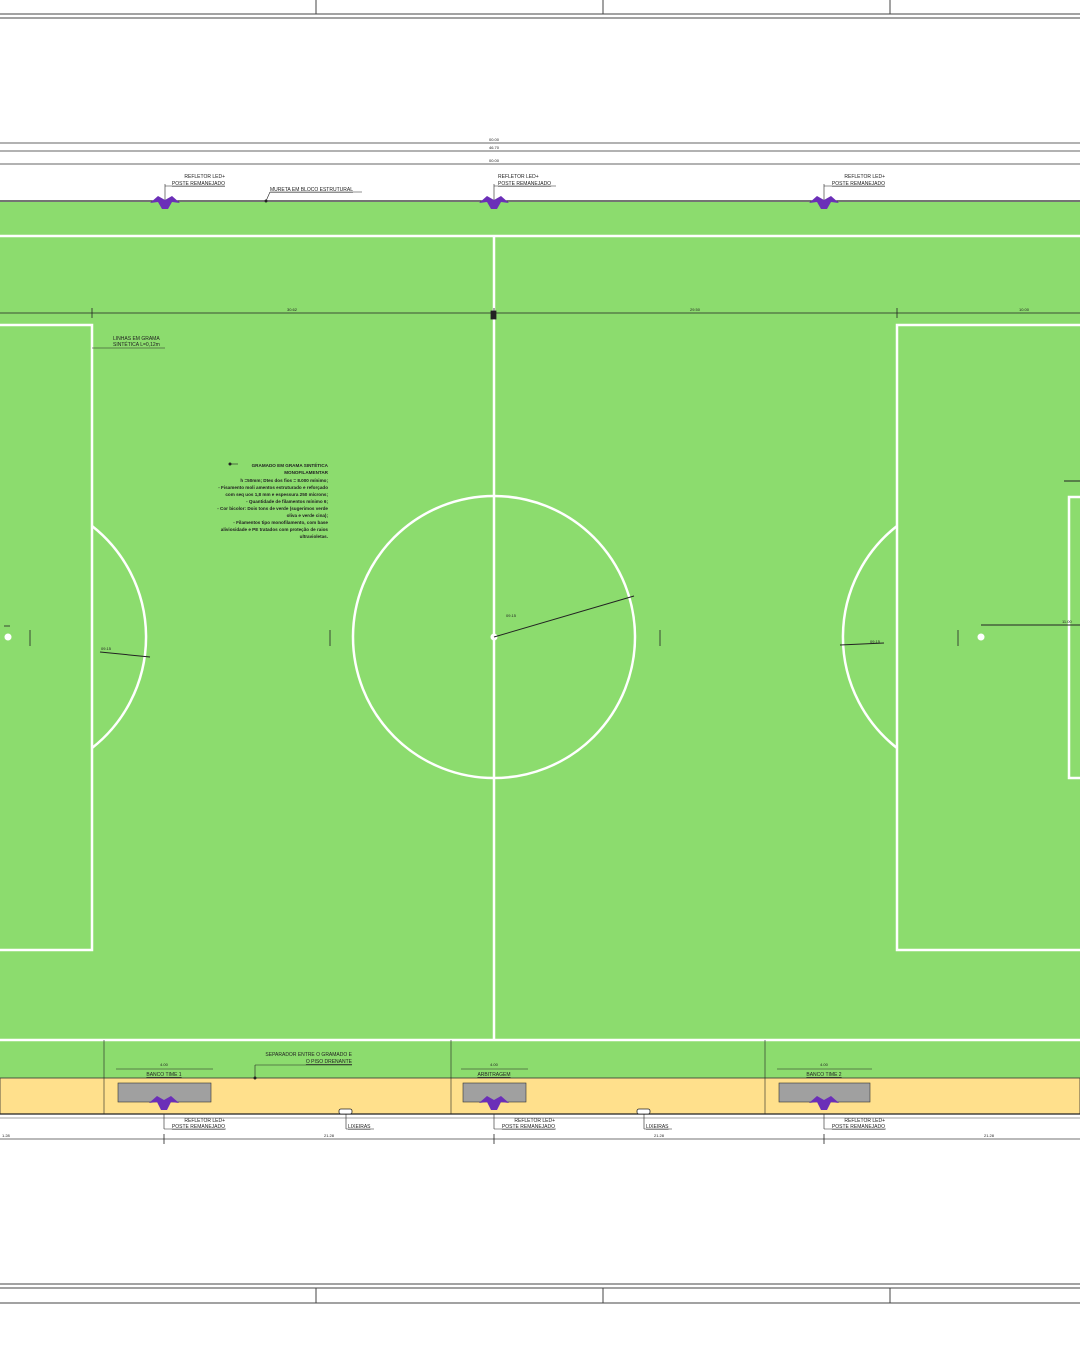 The height and width of the screenshot is (1351, 1080). I want to click on led-pole-top-left, so click(187, 196).